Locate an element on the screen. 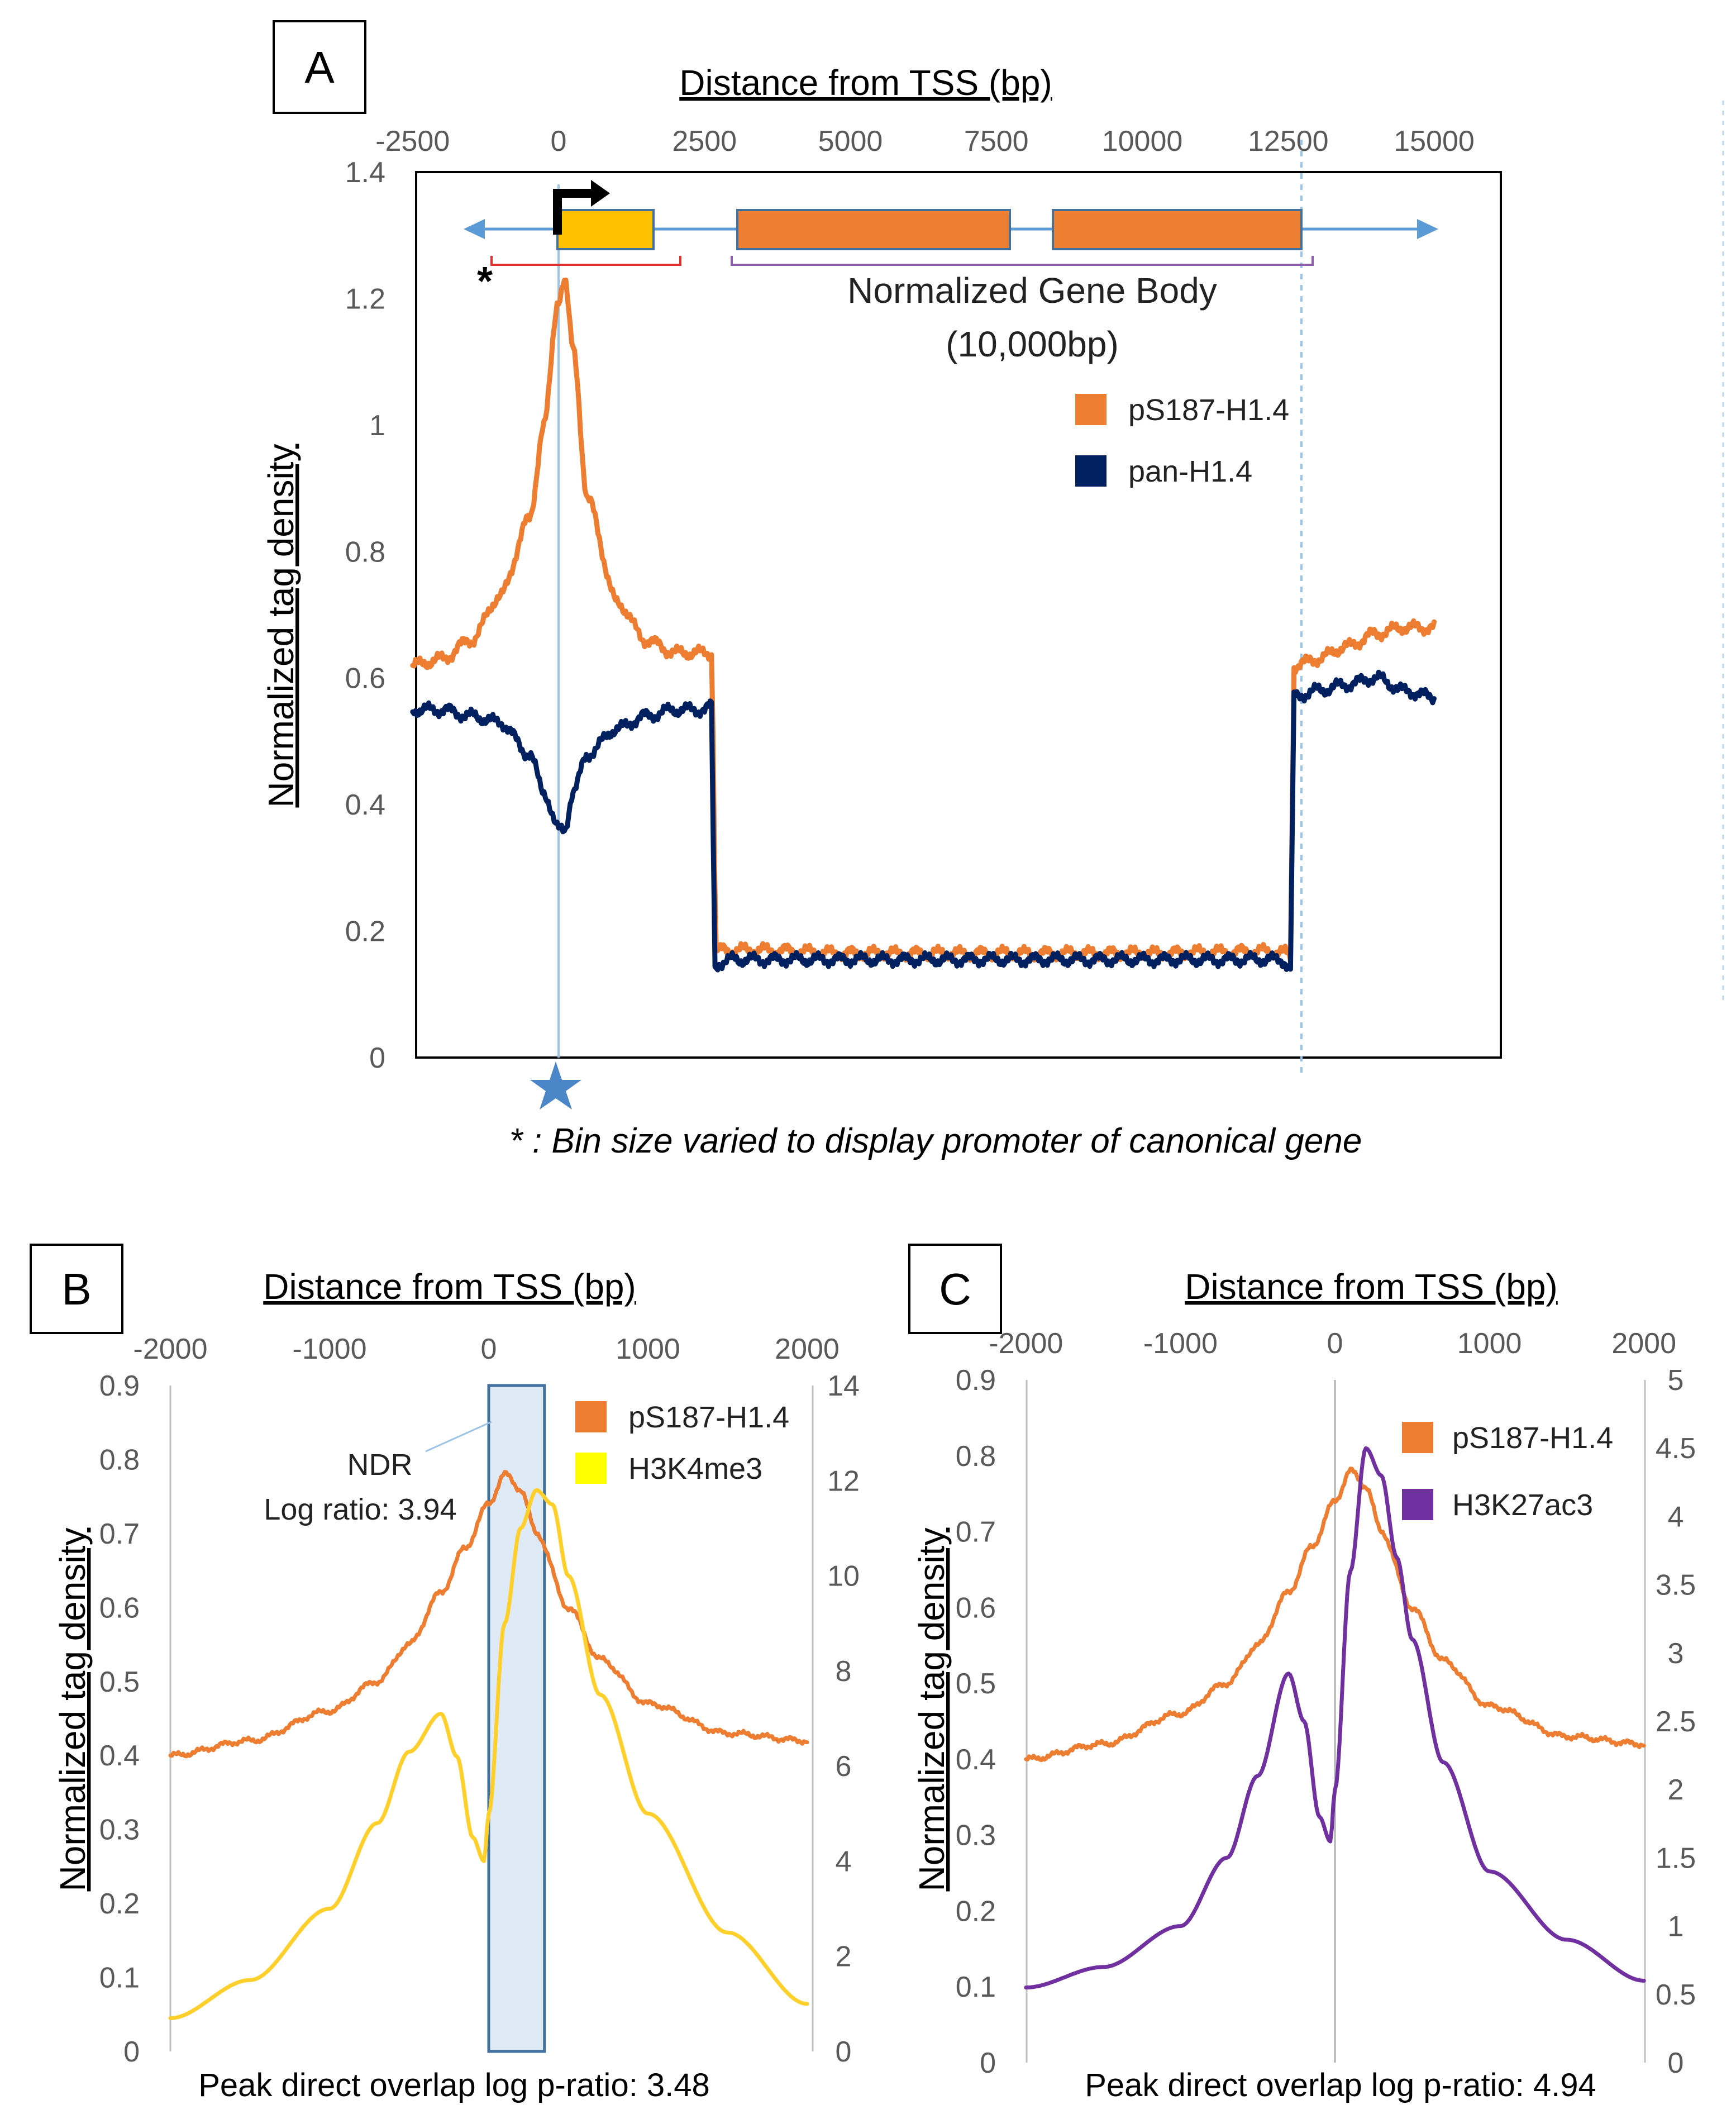  y2-tick-label: 12 is located at coordinates (843, 1481).